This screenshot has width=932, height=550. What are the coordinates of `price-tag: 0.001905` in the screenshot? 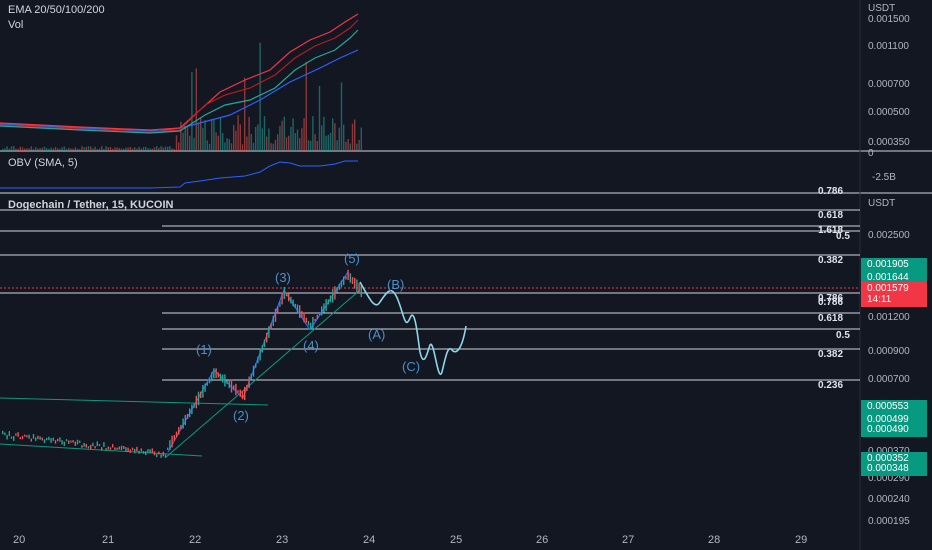 It's located at (894, 265).